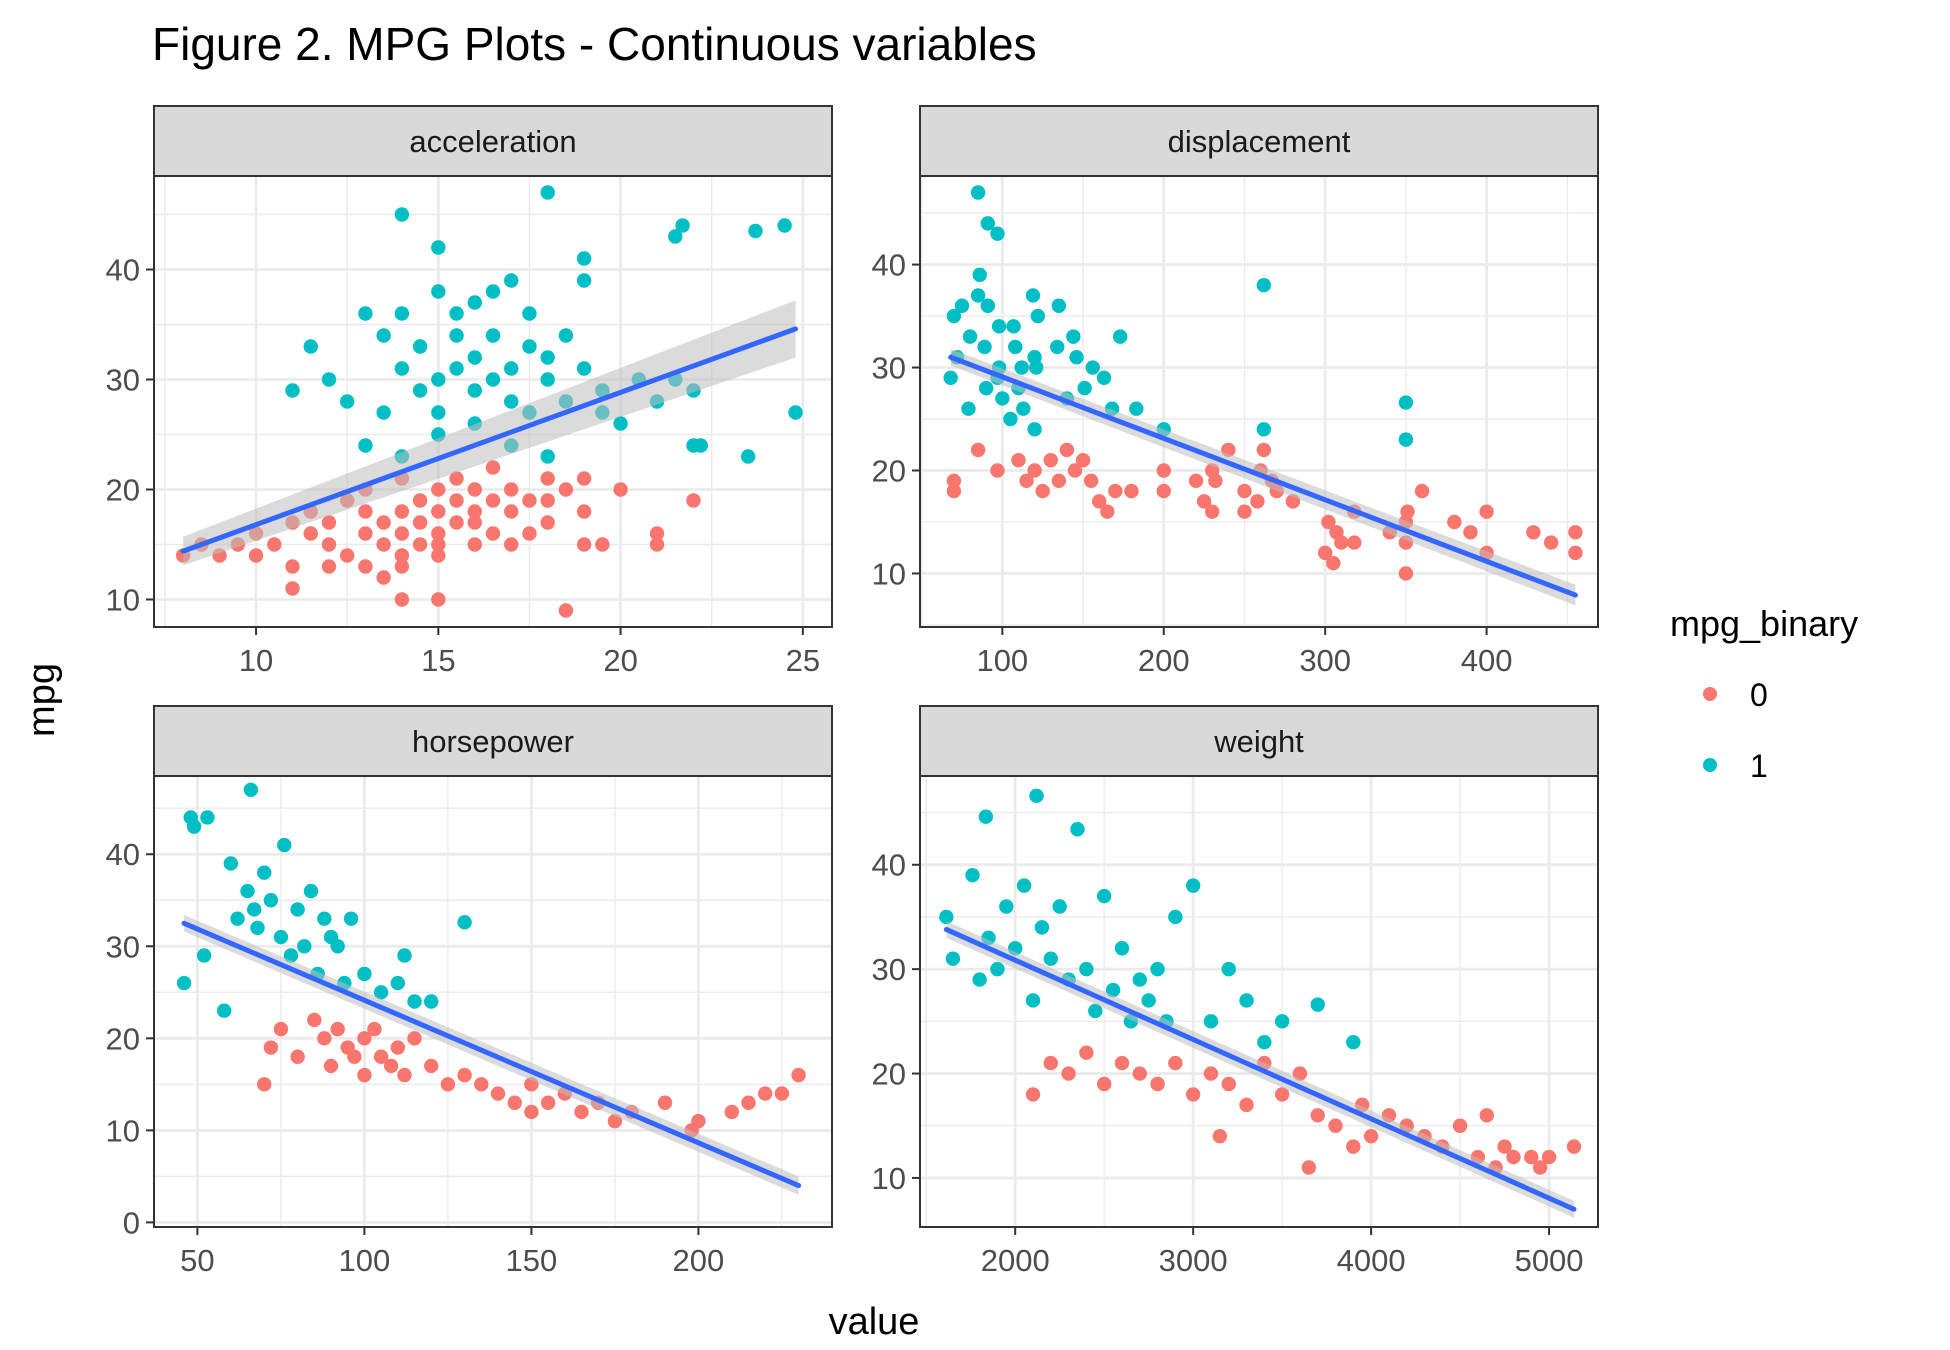  I want to click on panel-border-horsepower, so click(493, 1001).